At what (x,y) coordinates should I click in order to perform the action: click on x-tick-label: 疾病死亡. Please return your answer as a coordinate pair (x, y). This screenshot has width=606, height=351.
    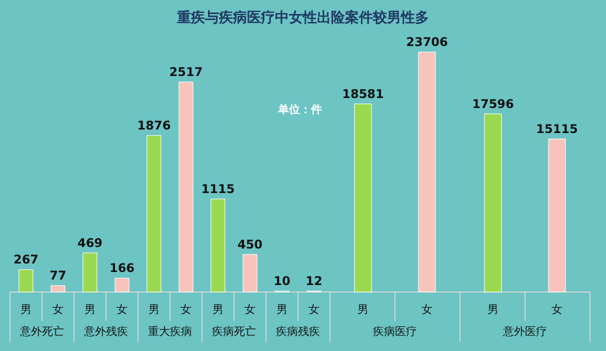
    Looking at the image, I should click on (234, 331).